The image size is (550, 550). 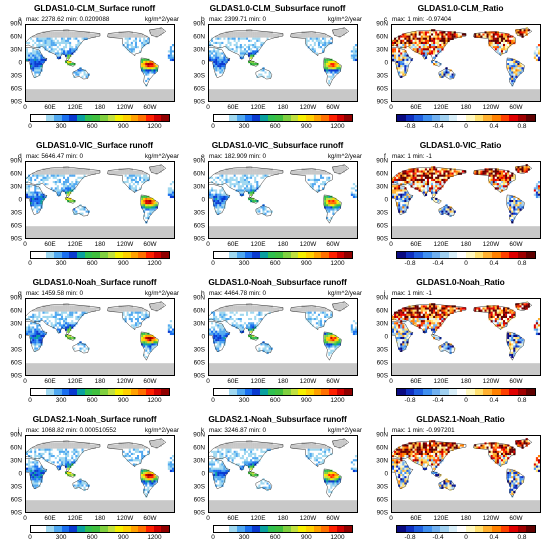 What do you see at coordinates (494, 126) in the screenshot?
I see `colorbar-tick-label: 0.4` at bounding box center [494, 126].